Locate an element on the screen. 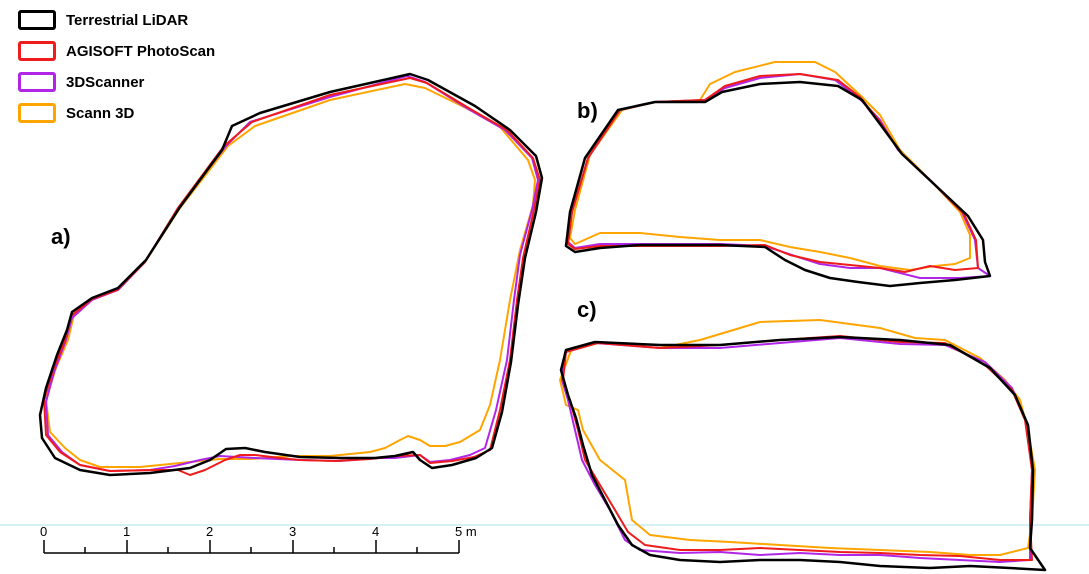  legend-label-scann3d: Scann 3D is located at coordinates (100, 113).